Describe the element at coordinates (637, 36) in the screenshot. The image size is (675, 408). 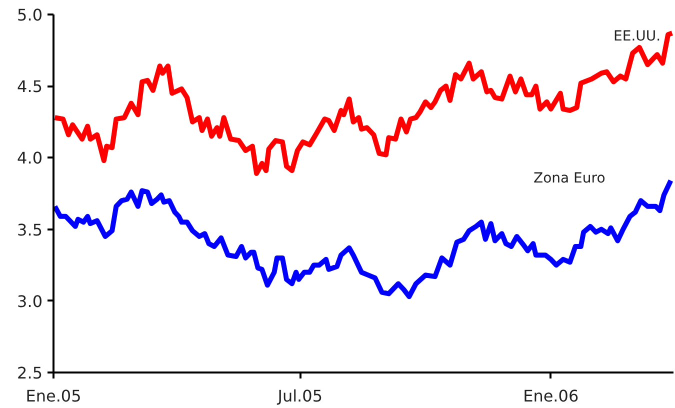
I see `series-label: EE.UU.` at that location.